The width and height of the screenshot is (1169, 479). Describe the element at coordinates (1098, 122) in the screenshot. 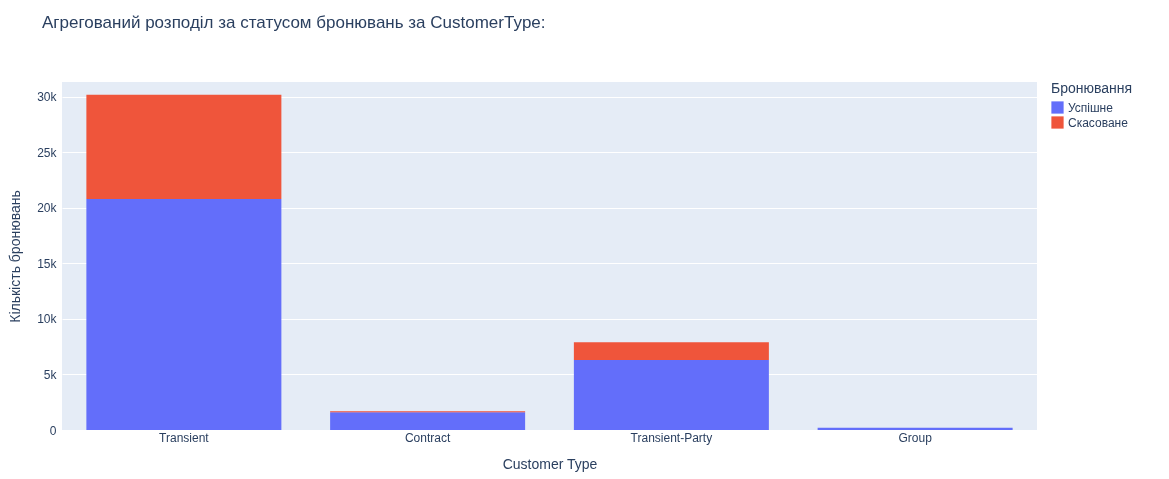

I see `legend-label: Скасоване` at that location.